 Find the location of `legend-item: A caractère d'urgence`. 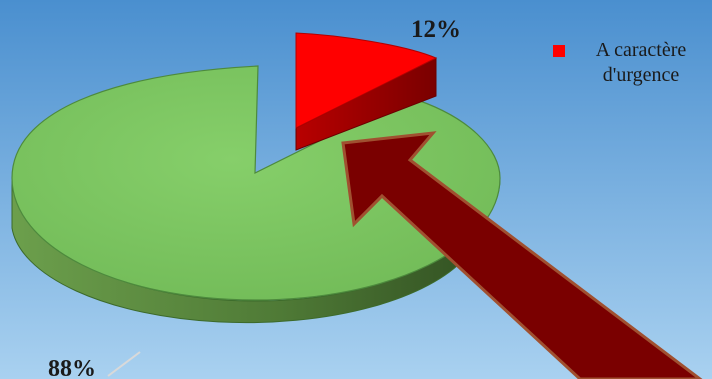

legend-item: A caractère d'urgence is located at coordinates (632, 63).